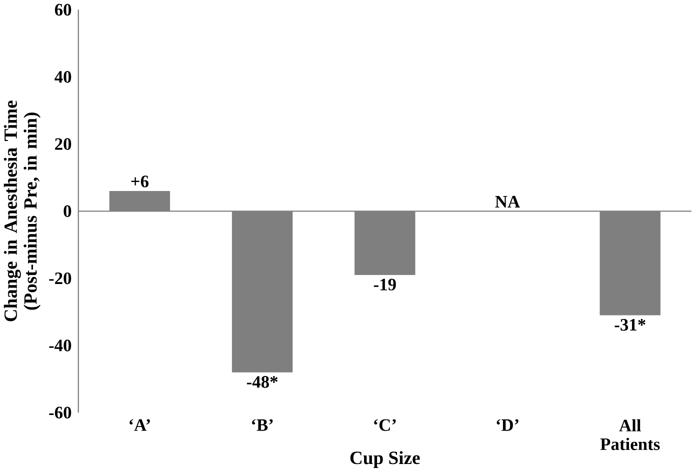  Describe the element at coordinates (385, 459) in the screenshot. I see `x-axis-title: Cup Size` at that location.